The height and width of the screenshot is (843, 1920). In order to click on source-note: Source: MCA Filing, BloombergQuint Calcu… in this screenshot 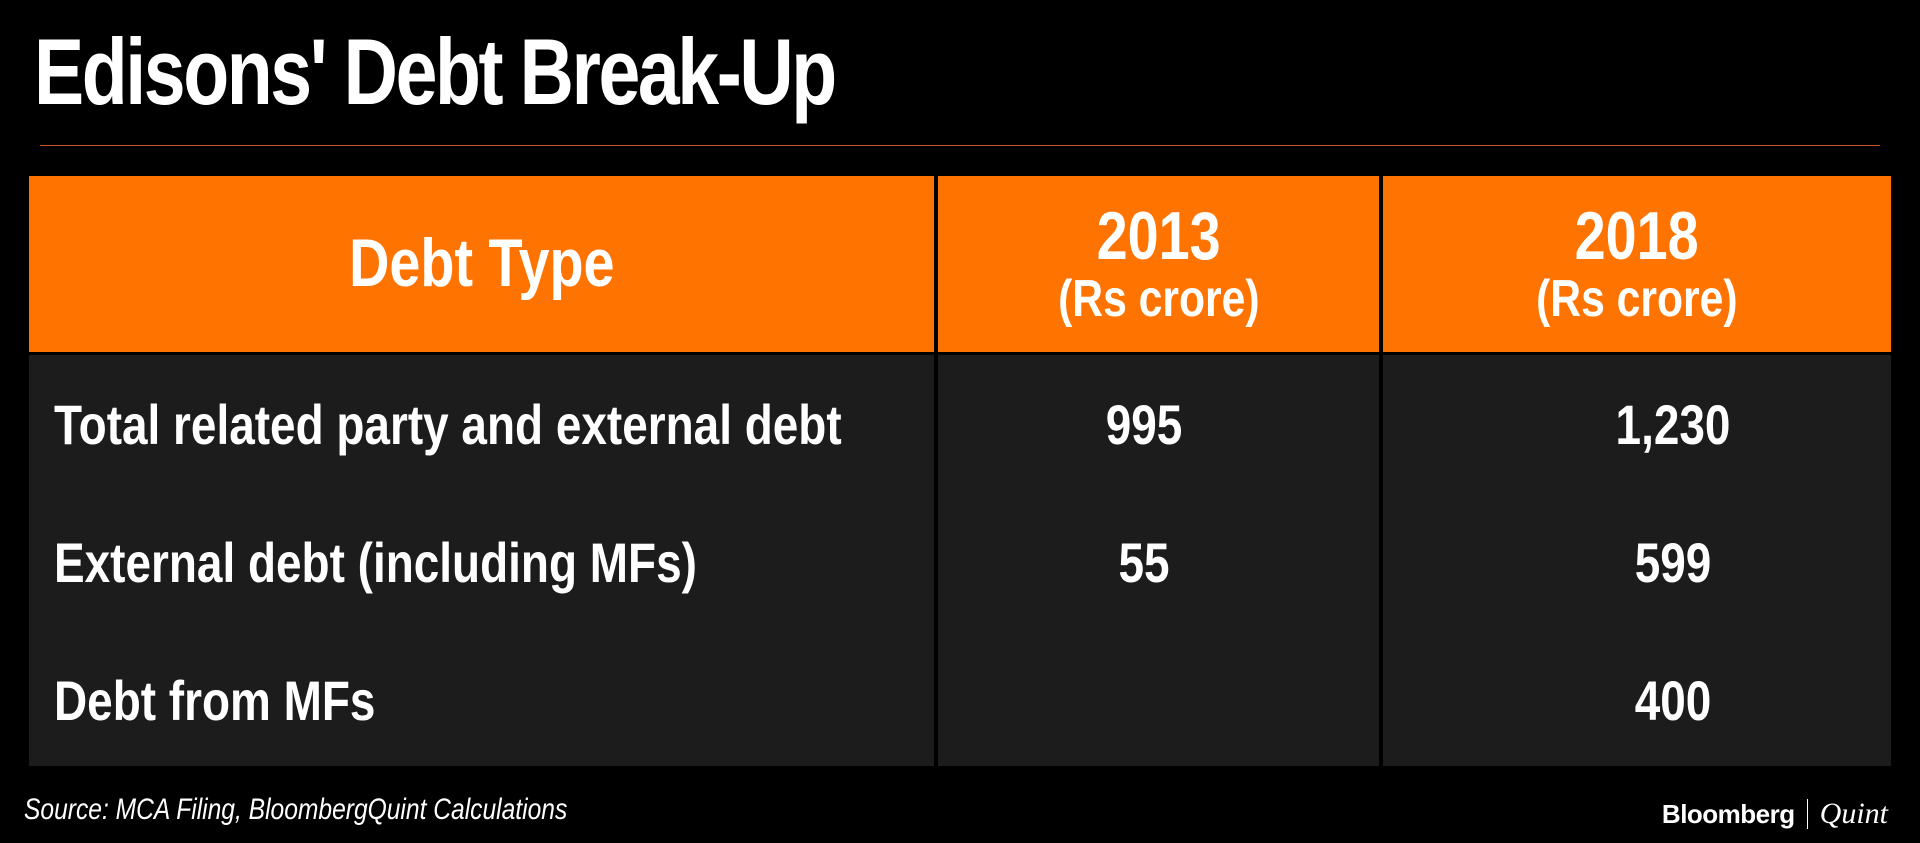, I will do `click(296, 809)`.